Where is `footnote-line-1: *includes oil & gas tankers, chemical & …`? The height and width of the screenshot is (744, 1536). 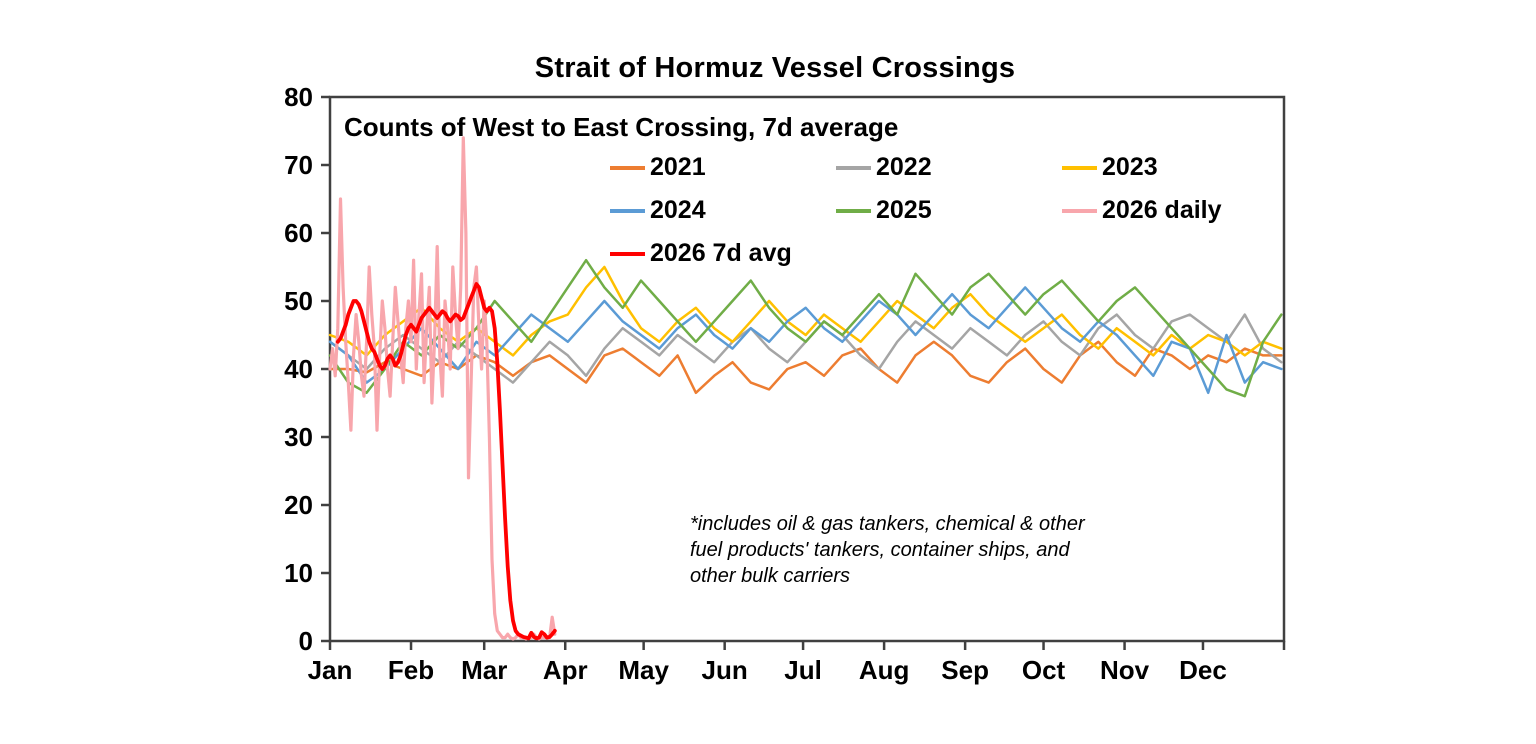 footnote-line-1: *includes oil & gas tankers, chemical & … is located at coordinates (887, 524).